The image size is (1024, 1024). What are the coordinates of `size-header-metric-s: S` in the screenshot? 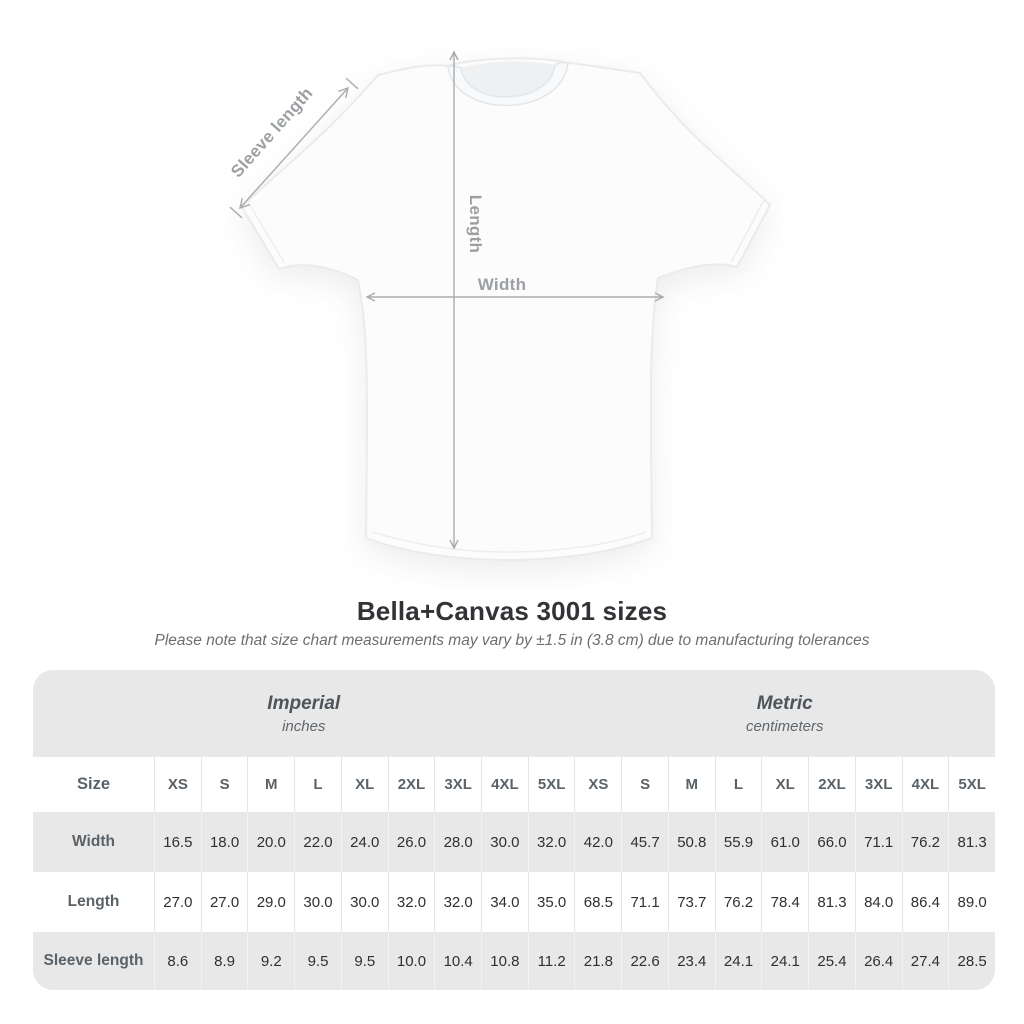 It's located at (644, 784).